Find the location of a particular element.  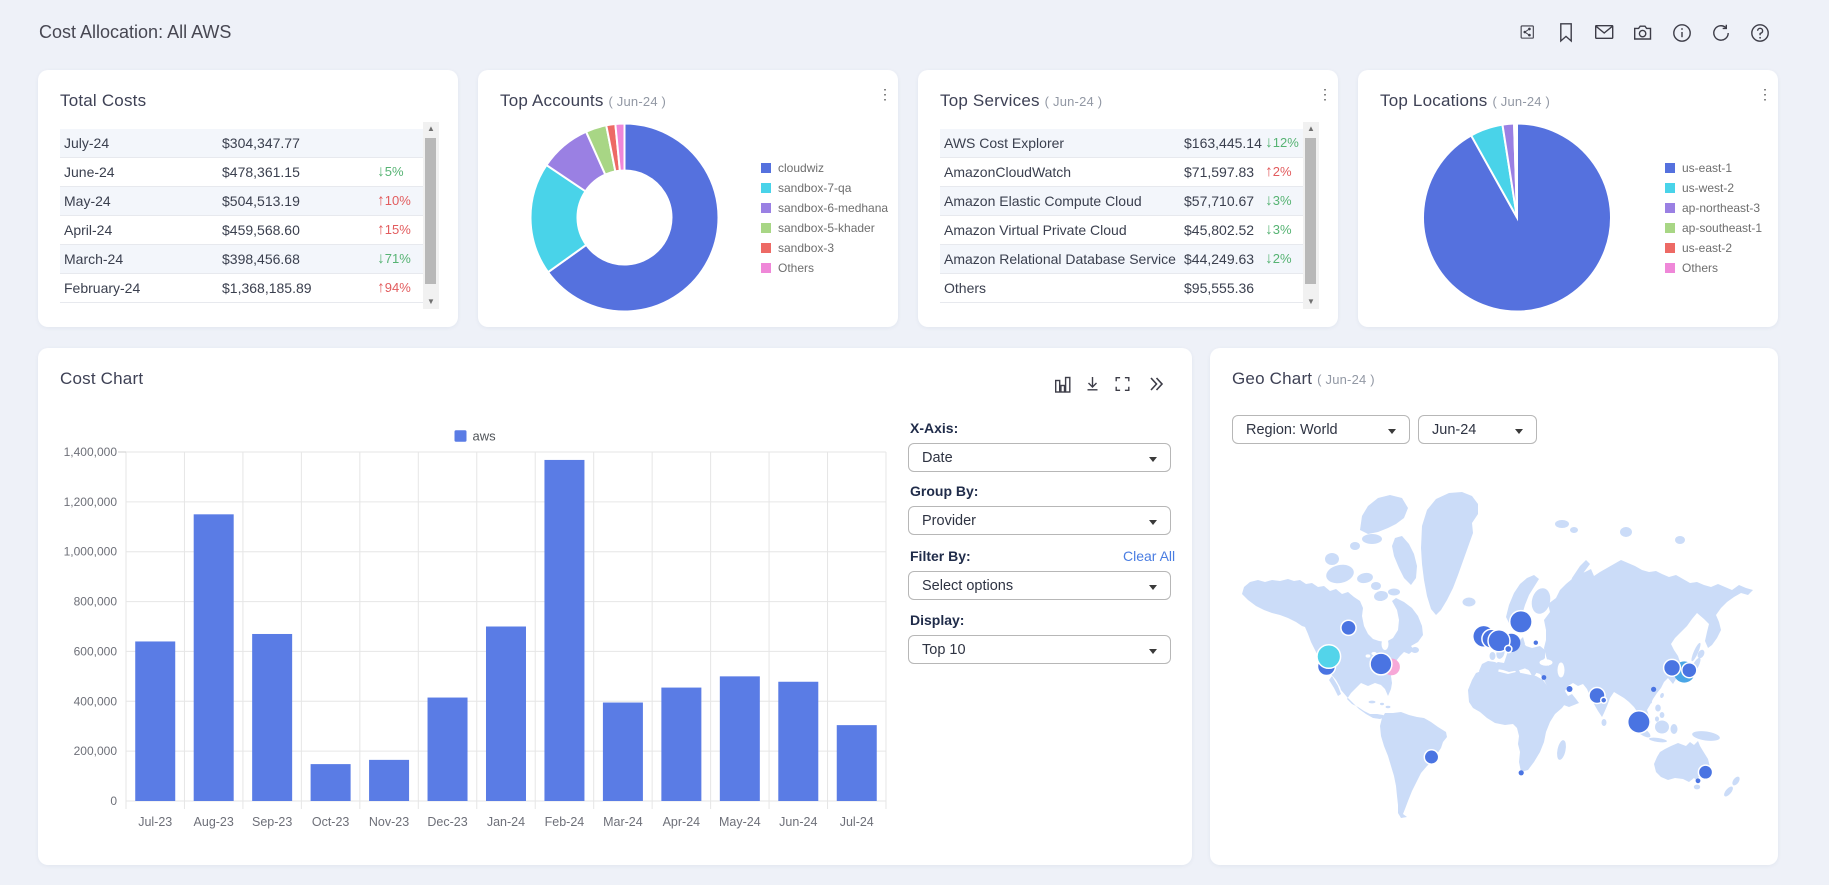

svg-text: 1,000,000 is located at coordinates (91, 552).